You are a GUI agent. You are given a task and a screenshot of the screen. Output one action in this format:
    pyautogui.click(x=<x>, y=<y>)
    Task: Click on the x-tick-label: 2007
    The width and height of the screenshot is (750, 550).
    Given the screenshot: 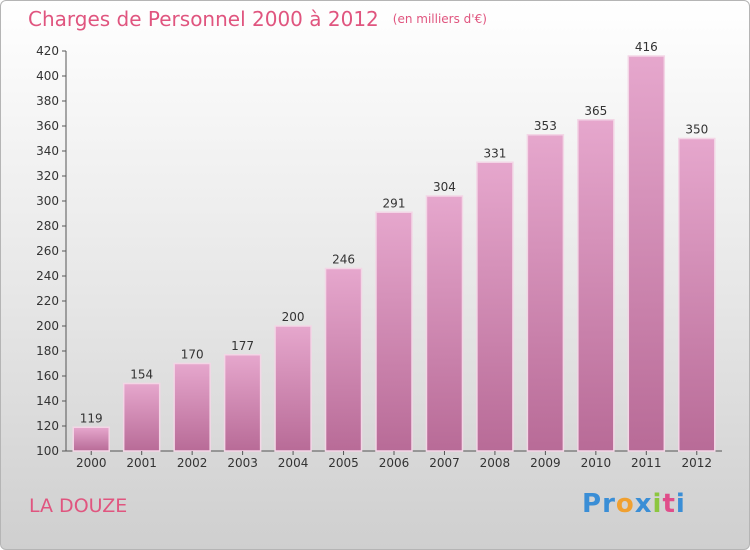 What is the action you would take?
    pyautogui.click(x=444, y=463)
    